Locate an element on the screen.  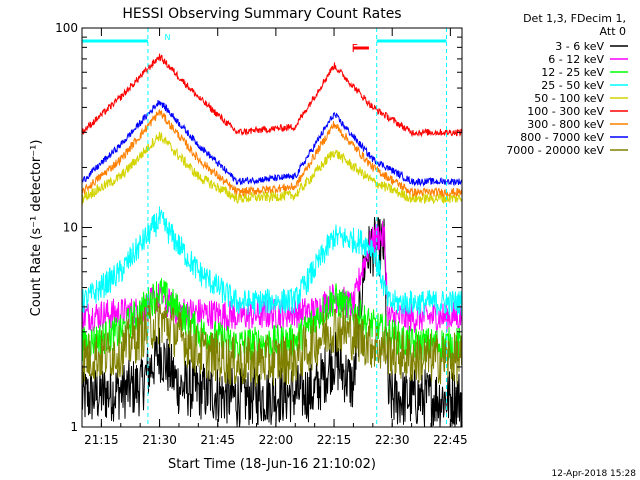
x-axis-label: Start Time (18-Jun-16 21:10:02) is located at coordinates (272, 464).